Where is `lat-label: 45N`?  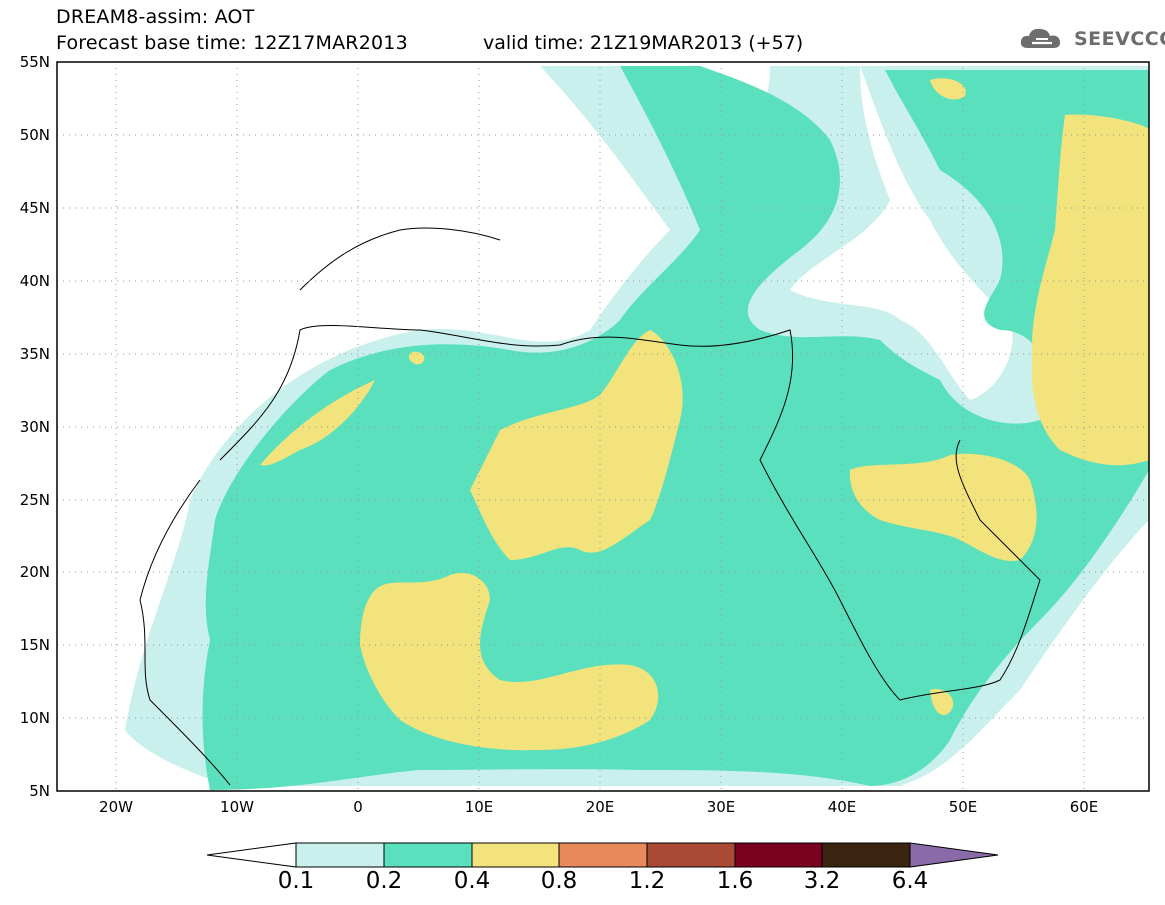 lat-label: 45N is located at coordinates (35, 208).